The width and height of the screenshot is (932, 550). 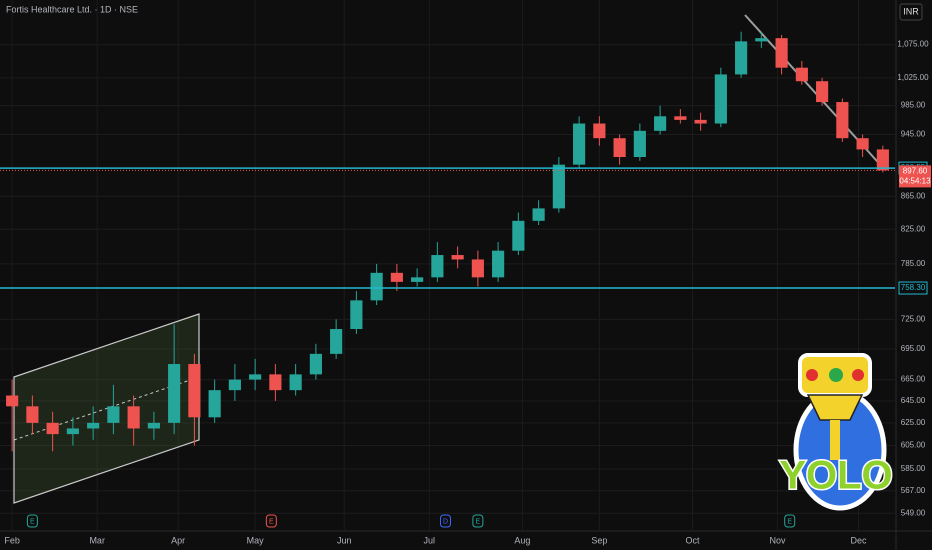 What do you see at coordinates (913, 445) in the screenshot?
I see `y-tick-label: 605.00` at bounding box center [913, 445].